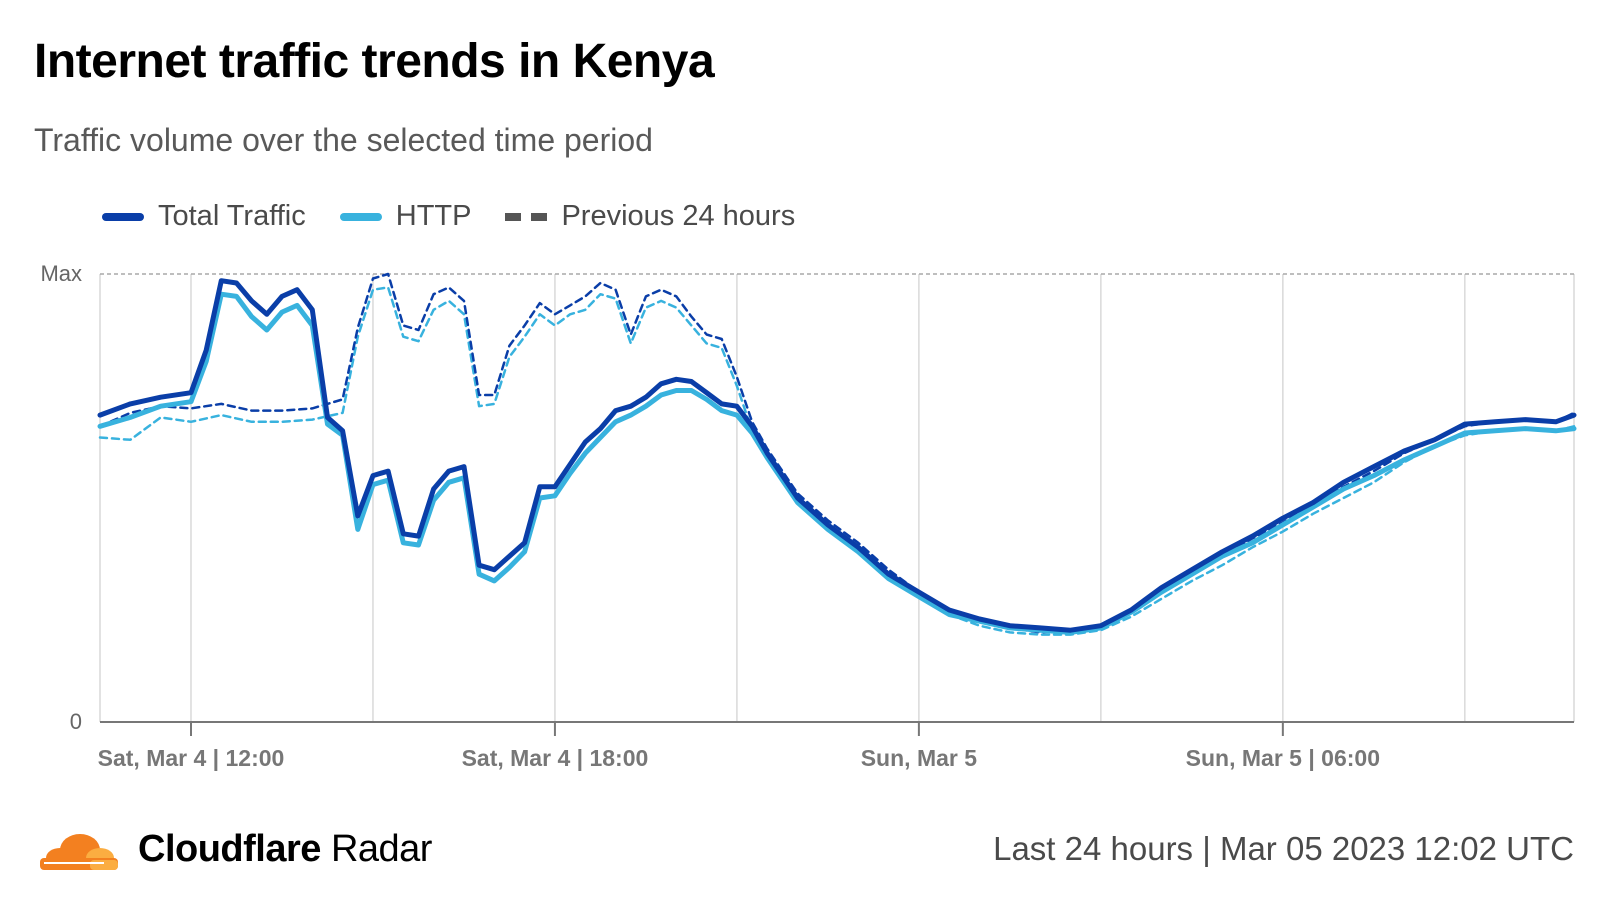 The image size is (1600, 900). Describe the element at coordinates (1283, 848) in the screenshot. I see `time-period-label: Last 24 hours | Mar 05 2023 12:02 UTC` at that location.